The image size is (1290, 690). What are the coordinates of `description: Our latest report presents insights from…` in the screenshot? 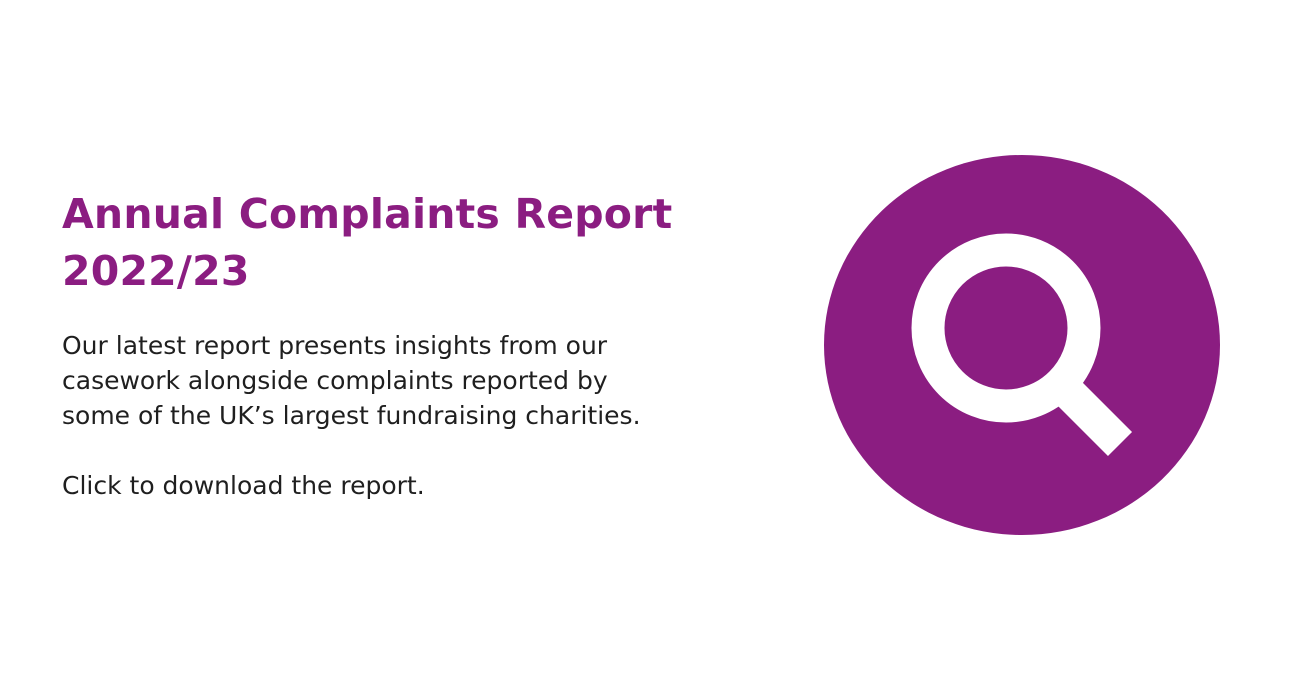 It's located at (351, 380).